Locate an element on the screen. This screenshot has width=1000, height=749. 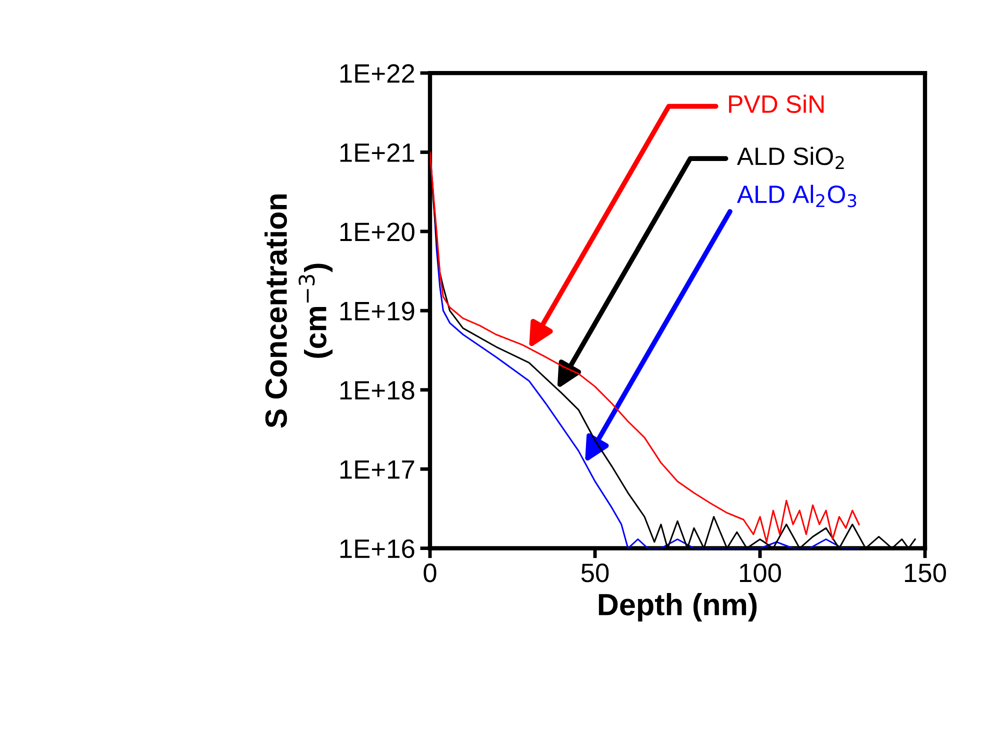
text: ALD Al$_{2}$O$_{3}$ is located at coordinates (796, 196).